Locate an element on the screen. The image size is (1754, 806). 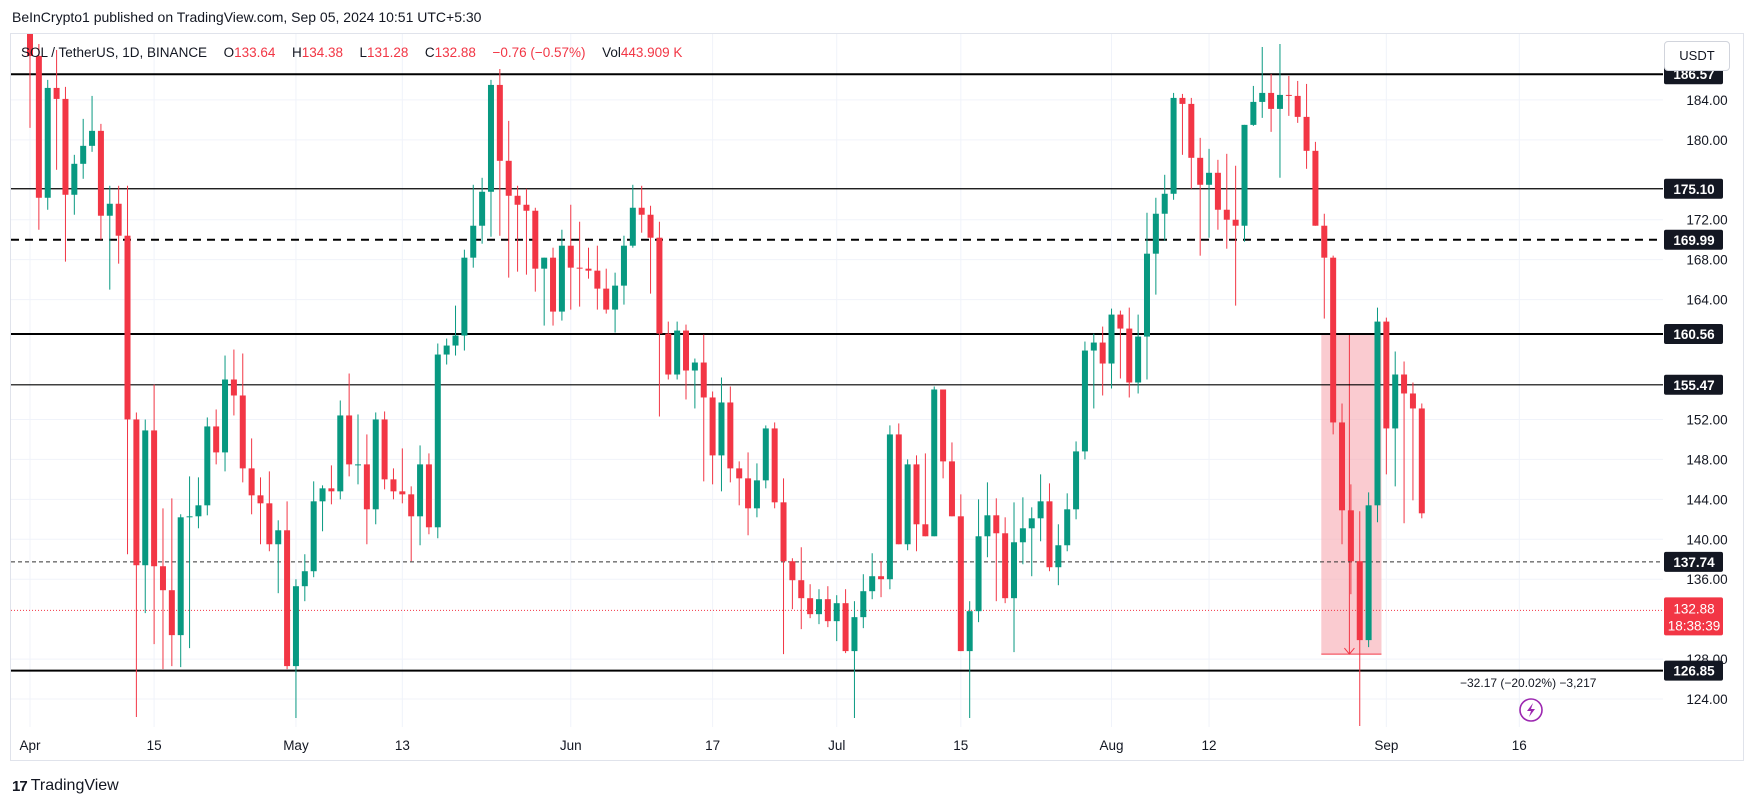
x-tick-label: Jul is located at coordinates (836, 745).